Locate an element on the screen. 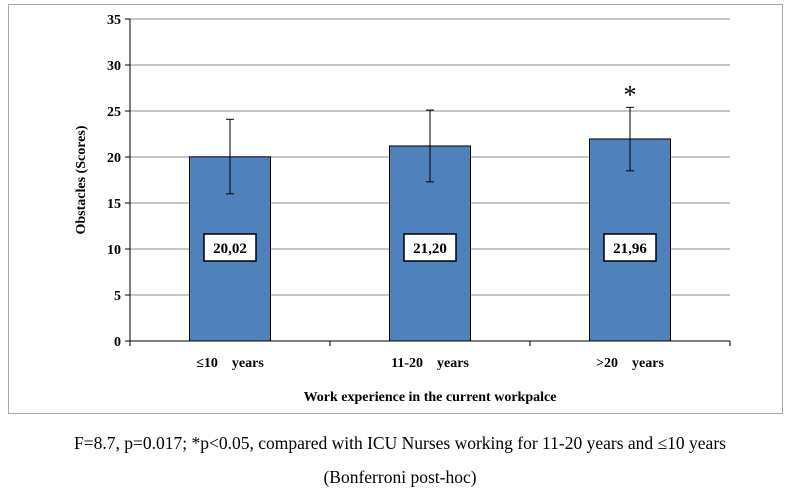 This screenshot has width=800, height=494. caption-posthoc: (Bonferroni post-hoc) is located at coordinates (400, 477).